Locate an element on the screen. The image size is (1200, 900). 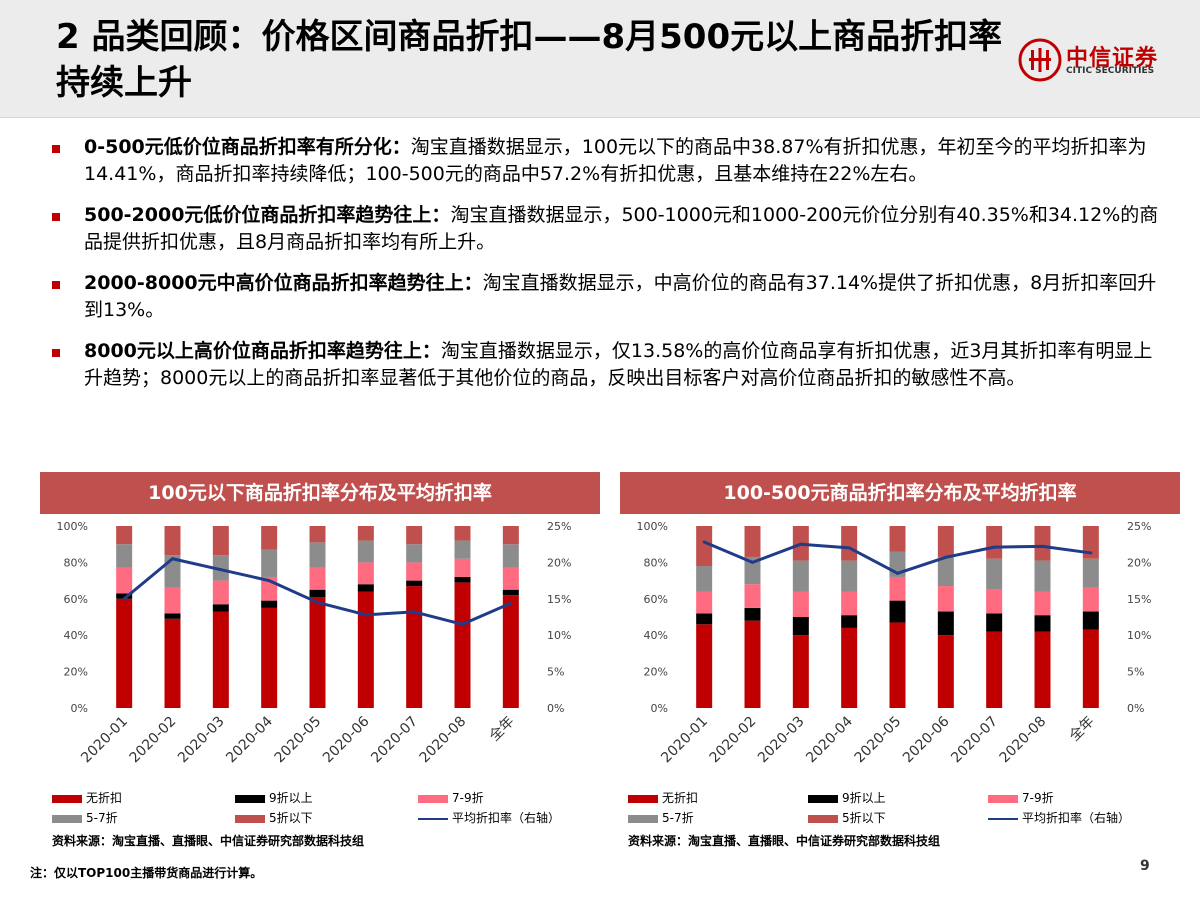
y-tick-right: 15% is located at coordinates (1139, 599).